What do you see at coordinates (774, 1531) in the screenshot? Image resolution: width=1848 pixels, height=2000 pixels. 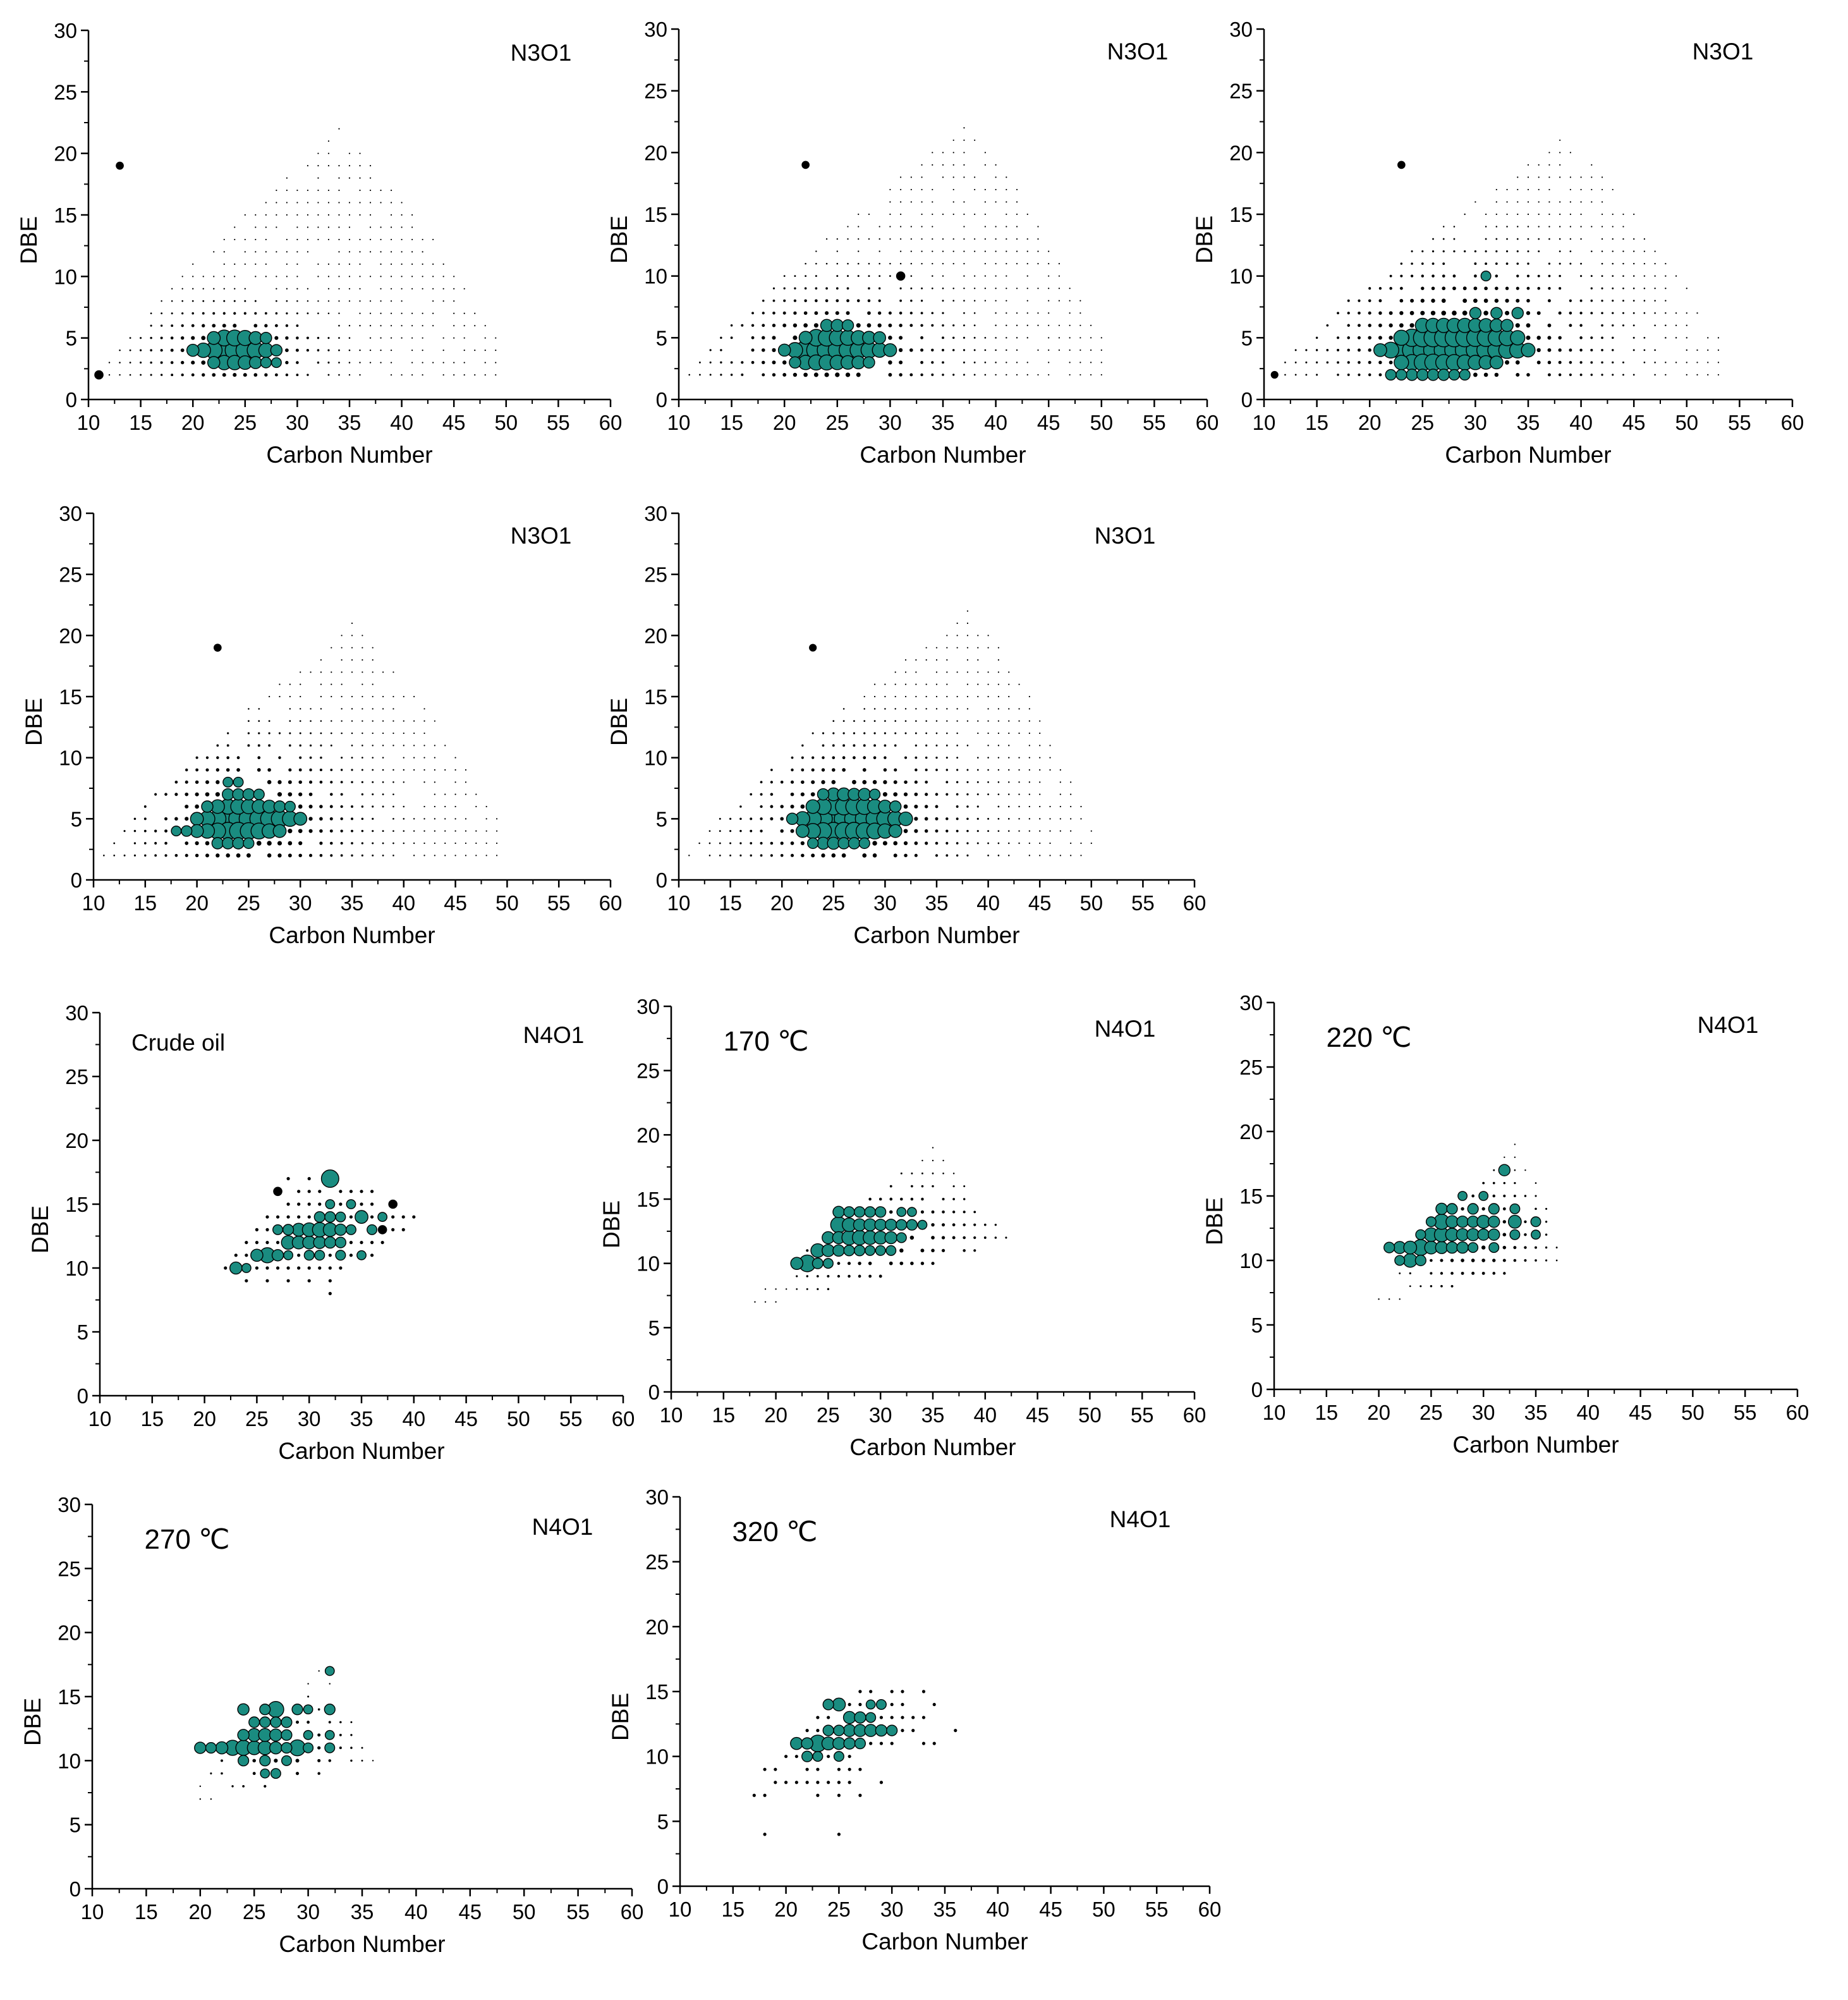 I see `sample-label: 320 ℃` at bounding box center [774, 1531].